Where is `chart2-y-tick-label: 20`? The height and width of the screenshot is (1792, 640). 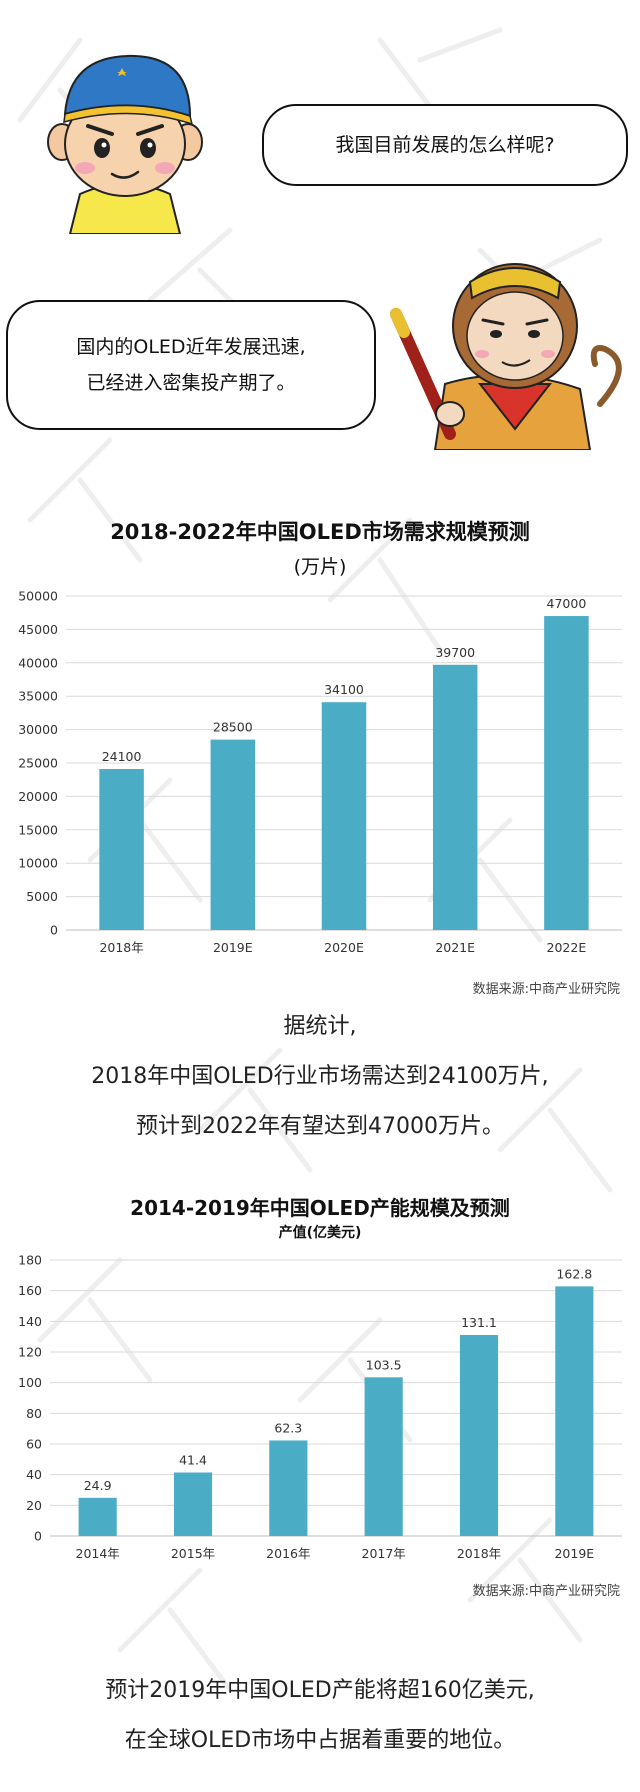
chart2-y-tick-label: 20 is located at coordinates (34, 1505).